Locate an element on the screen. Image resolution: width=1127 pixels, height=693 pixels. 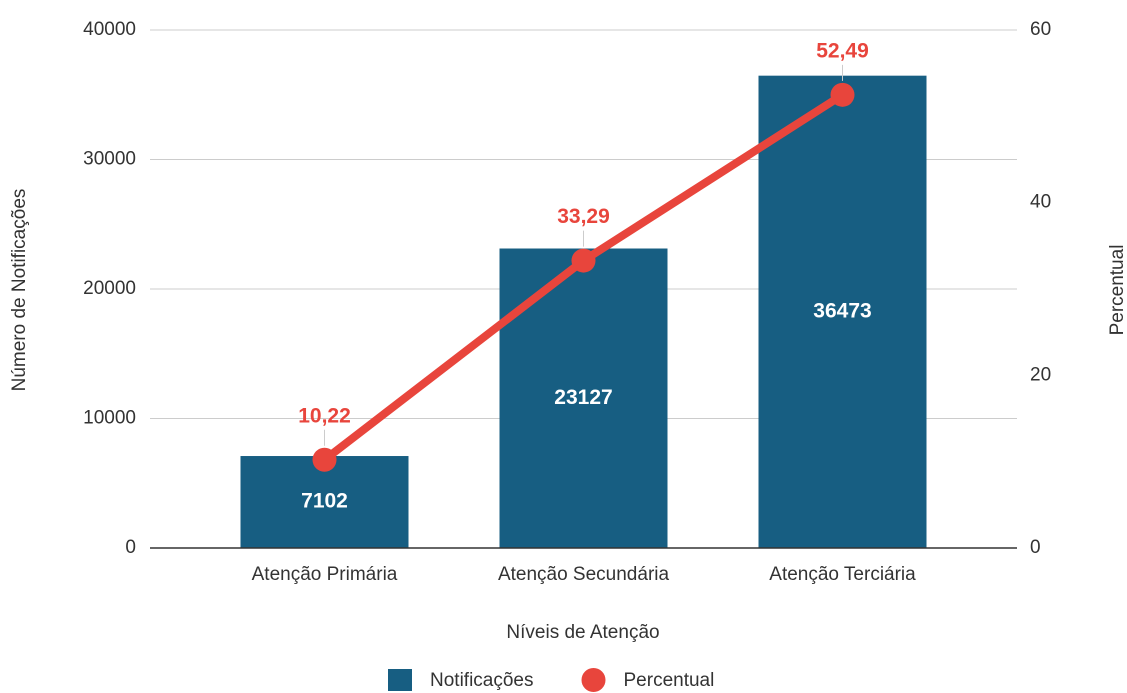
y-tick-label: 40000 is located at coordinates (109, 29).